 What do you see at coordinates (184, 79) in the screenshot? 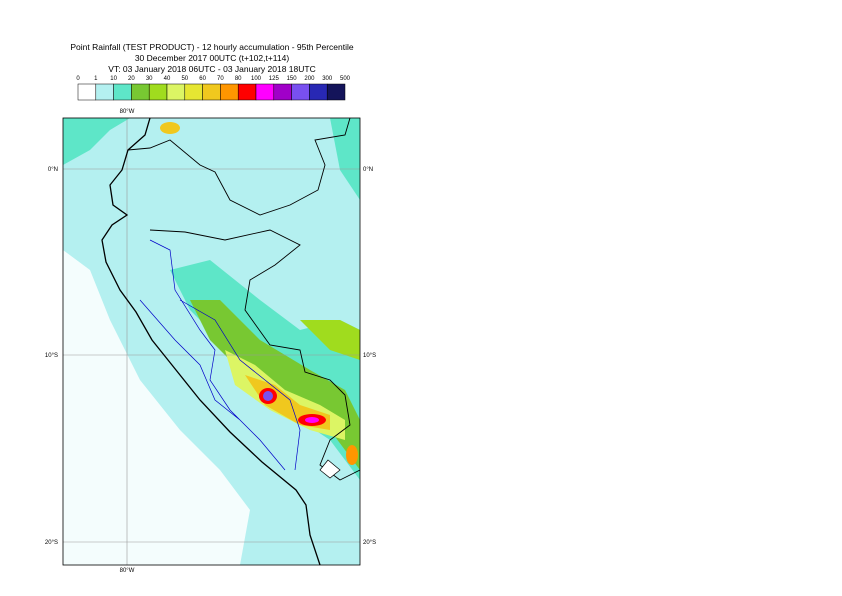
I see `colorbar-label: 50` at bounding box center [184, 79].